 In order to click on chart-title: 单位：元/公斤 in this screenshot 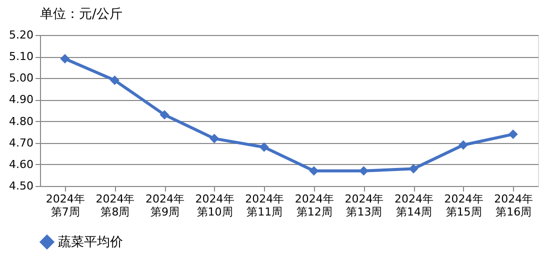, I will do `click(81, 14)`.